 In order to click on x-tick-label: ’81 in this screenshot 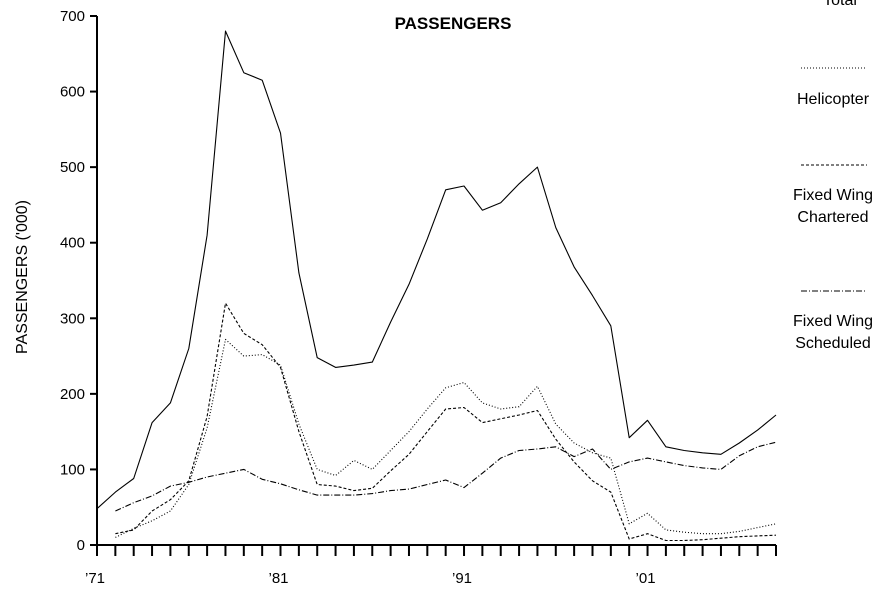, I will do `click(278, 578)`.